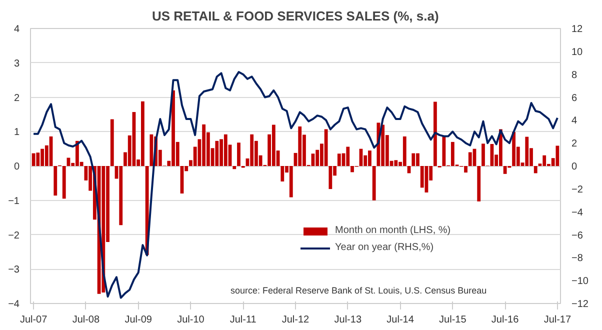  Describe the element at coordinates (138, 320) in the screenshot. I see `x-tick-label: Jul-09` at that location.